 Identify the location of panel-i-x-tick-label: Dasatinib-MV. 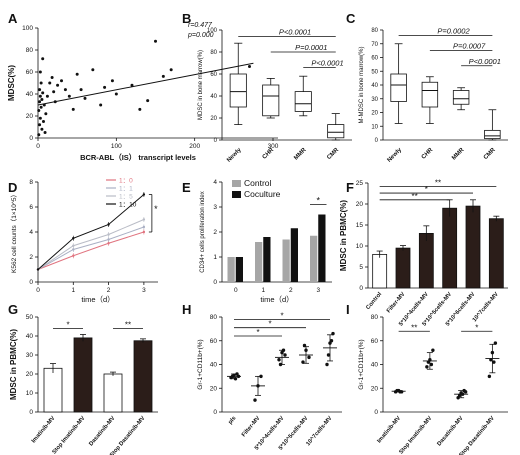
(450, 431).